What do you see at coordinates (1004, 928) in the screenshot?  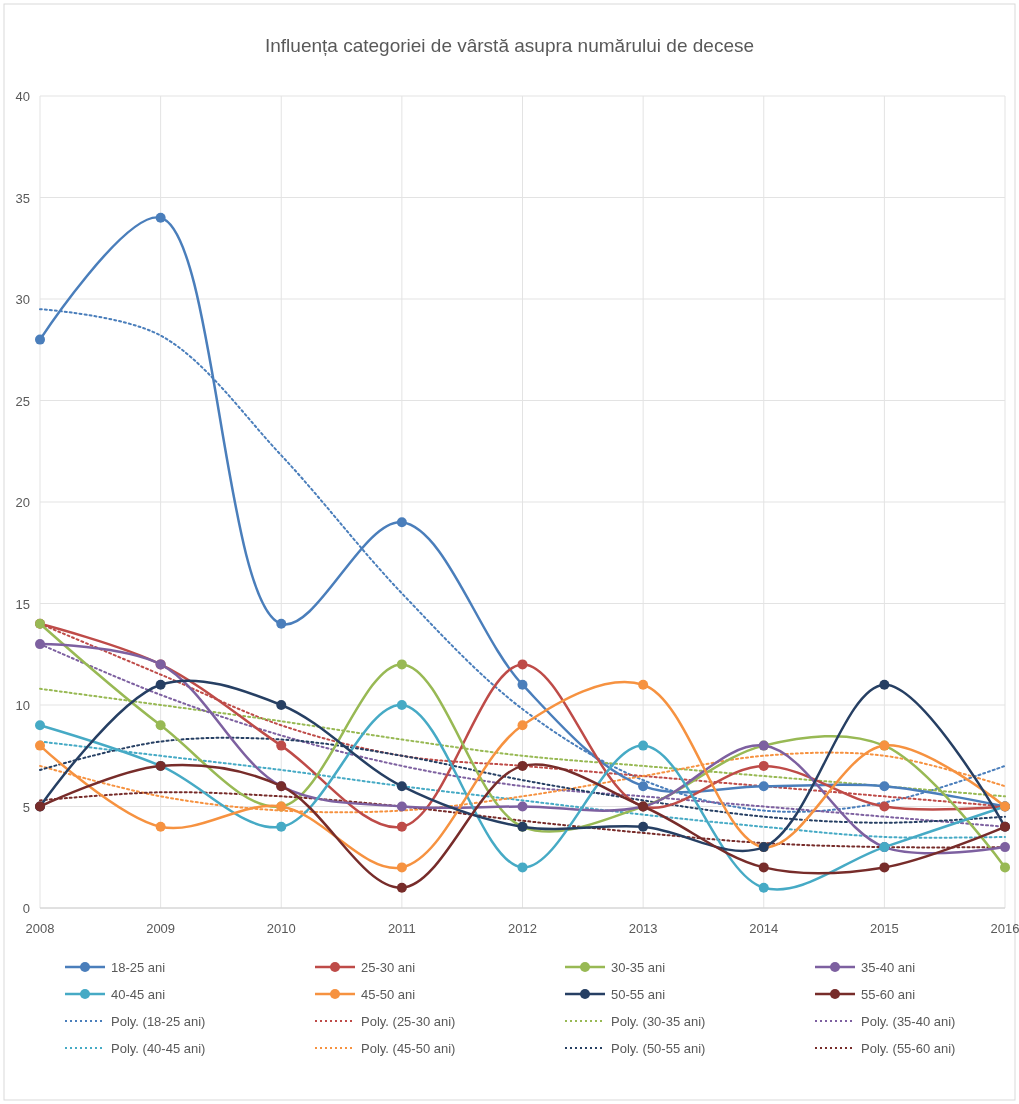 I see `x-tick-label: 2016` at bounding box center [1004, 928].